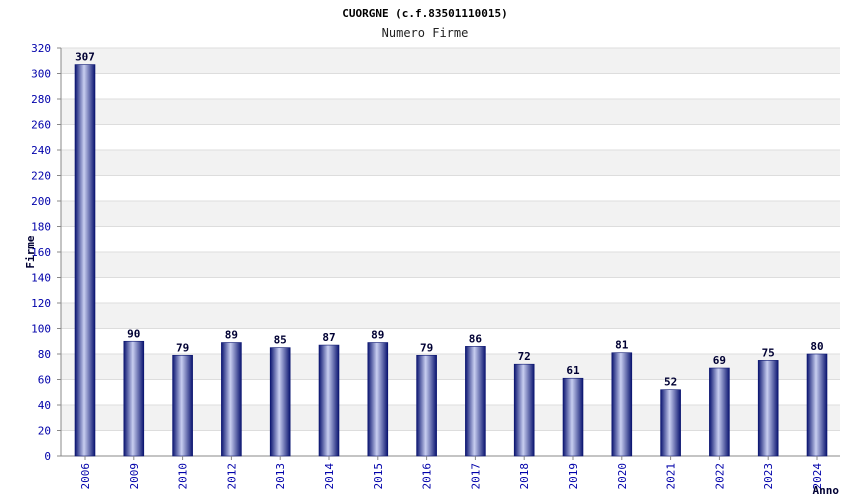 Image resolution: width=850 pixels, height=500 pixels. Describe the element at coordinates (622, 345) in the screenshot. I see `data-label-2020: 81` at that location.